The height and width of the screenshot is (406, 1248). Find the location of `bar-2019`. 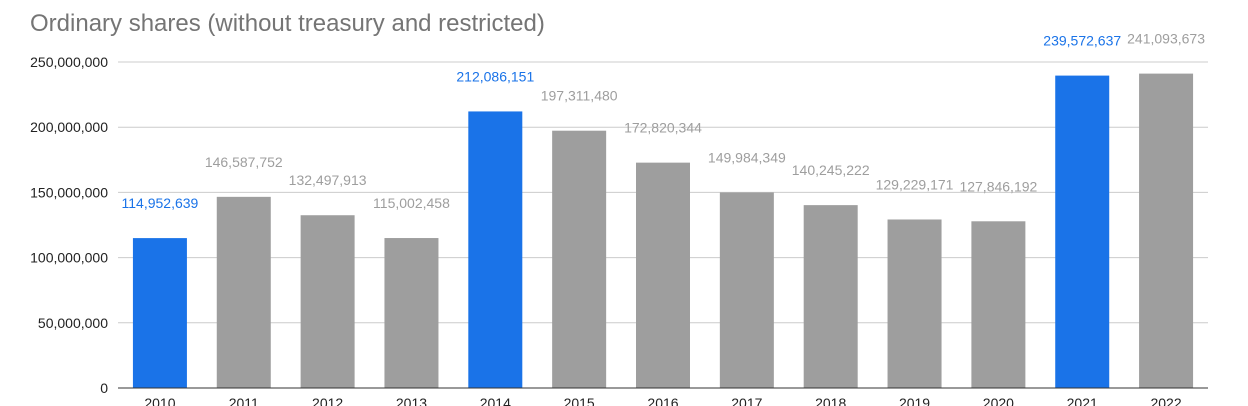

bar-2019 is located at coordinates (914, 303).